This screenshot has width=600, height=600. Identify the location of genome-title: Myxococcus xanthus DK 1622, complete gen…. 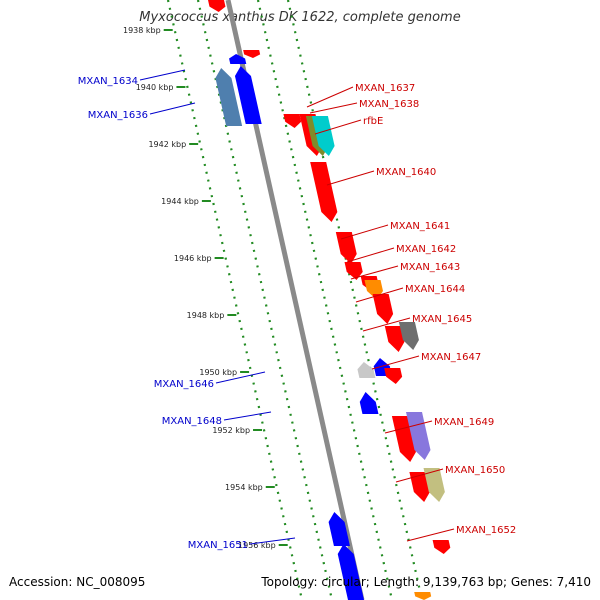
(300, 17).